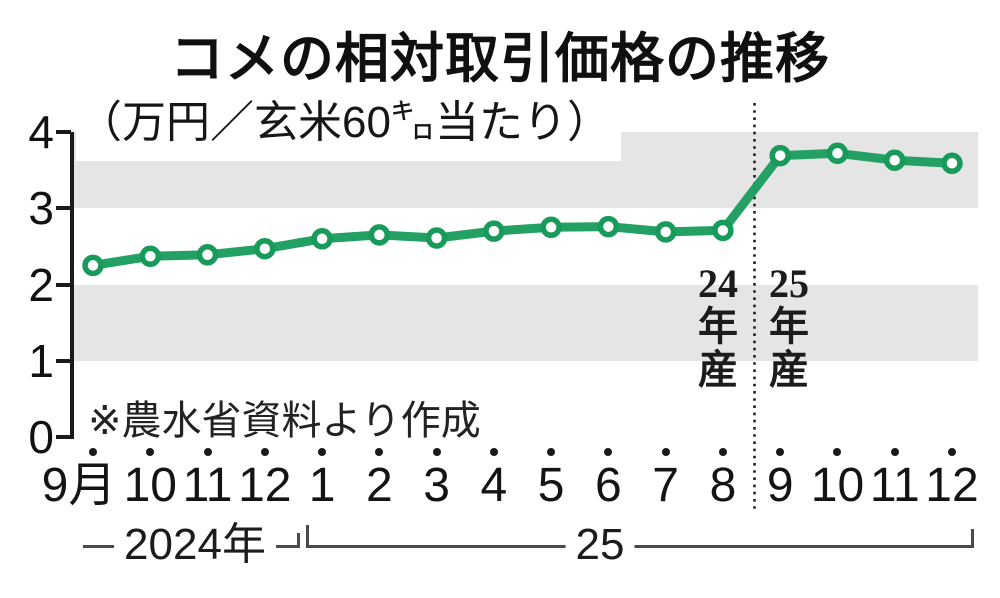 The width and height of the screenshot is (1000, 598). What do you see at coordinates (640, 546) in the screenshot?
I see `year-bracket-2025-line` at bounding box center [640, 546].